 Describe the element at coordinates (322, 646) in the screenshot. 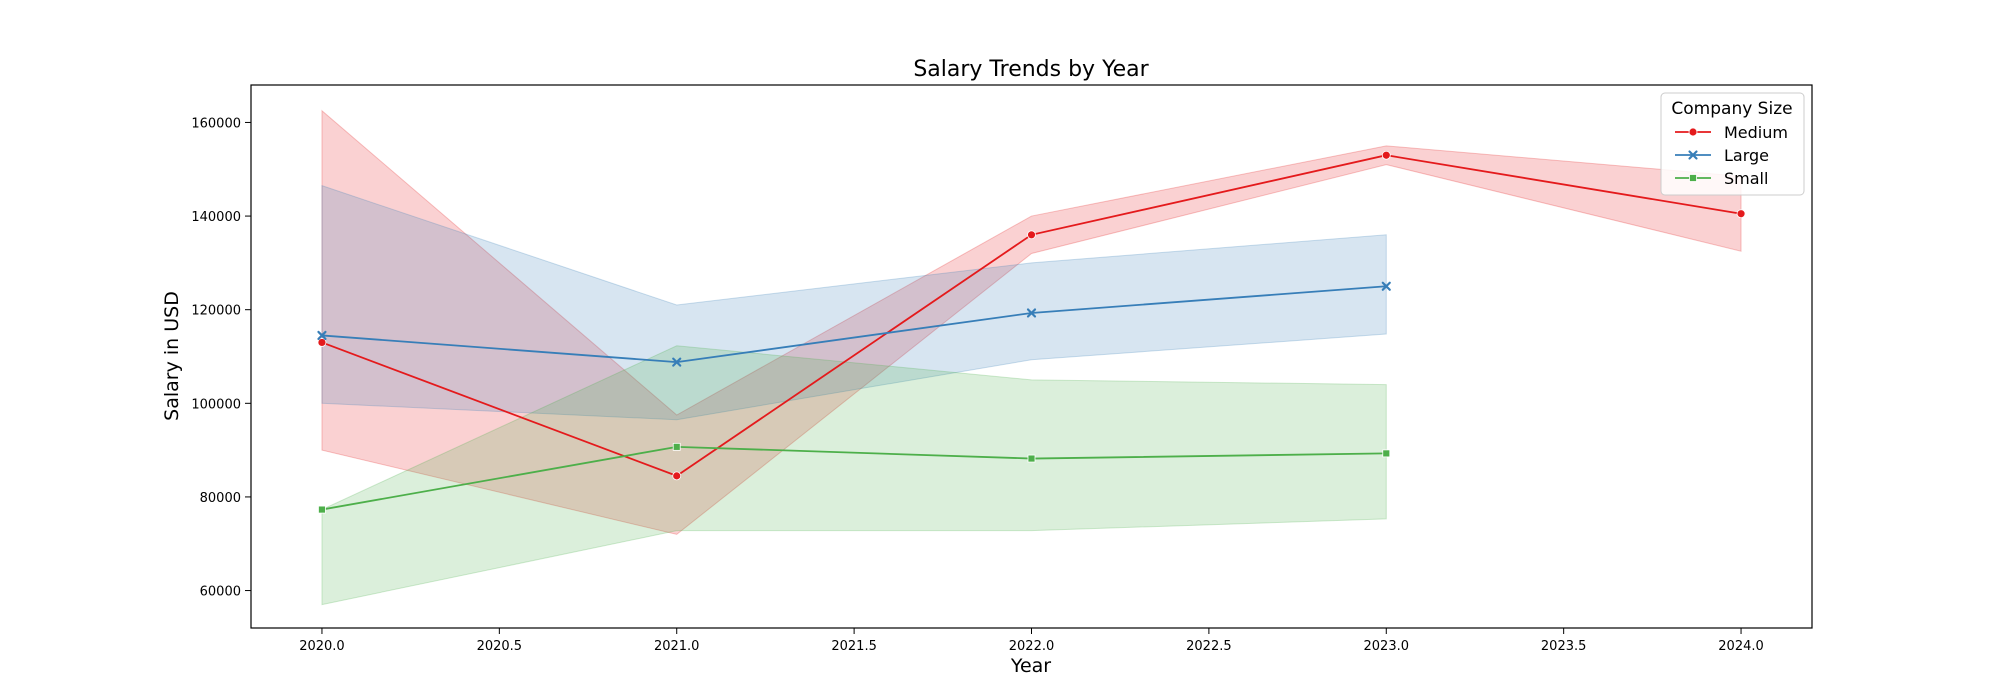

I see `x-tick-label: 2020.0` at that location.